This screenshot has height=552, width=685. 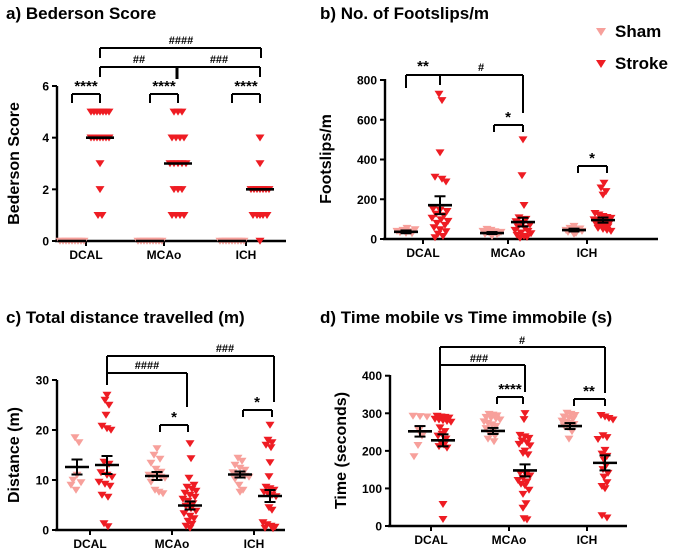 I want to click on x-category-label: MCAo, so click(x=508, y=253).